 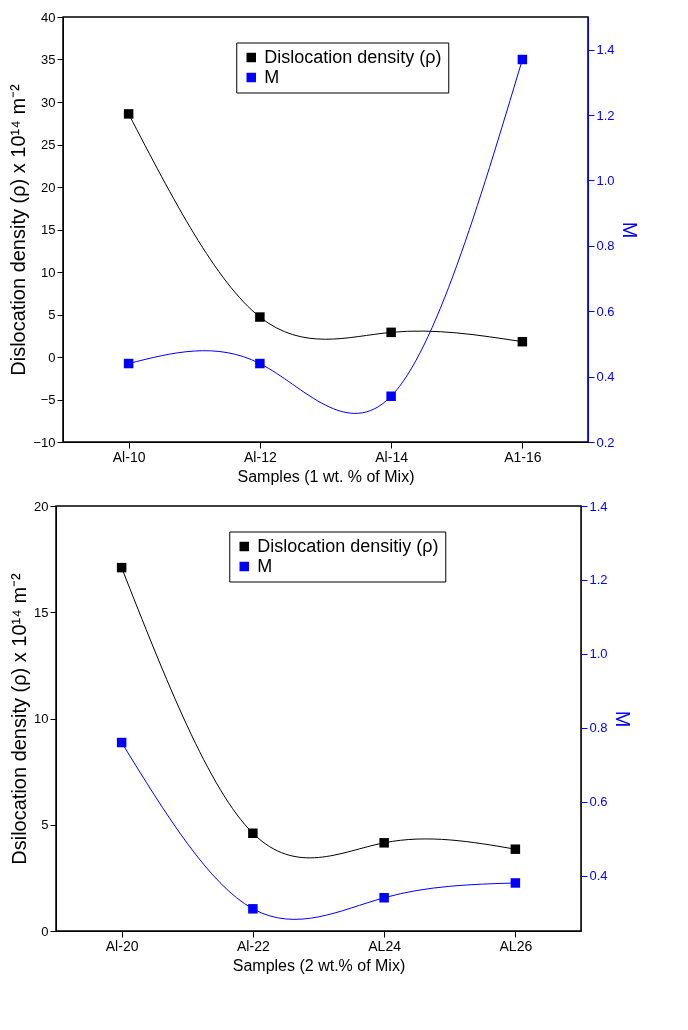 I want to click on y-axis-title: Dsilocation density (ρ) x 10¹⁴ m⁻², so click(x=19, y=718).